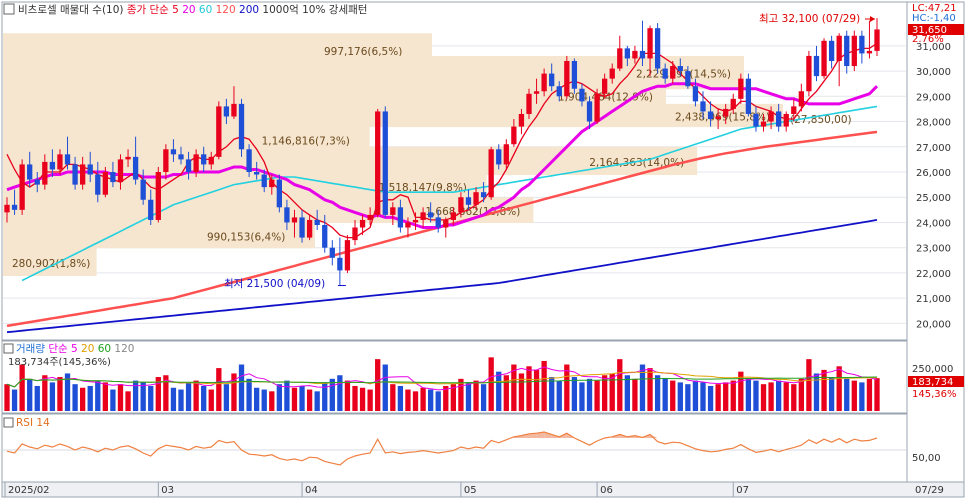 The height and width of the screenshot is (503, 966). What do you see at coordinates (174, 10) in the screenshot?
I see `legend-item: 5` at bounding box center [174, 10].